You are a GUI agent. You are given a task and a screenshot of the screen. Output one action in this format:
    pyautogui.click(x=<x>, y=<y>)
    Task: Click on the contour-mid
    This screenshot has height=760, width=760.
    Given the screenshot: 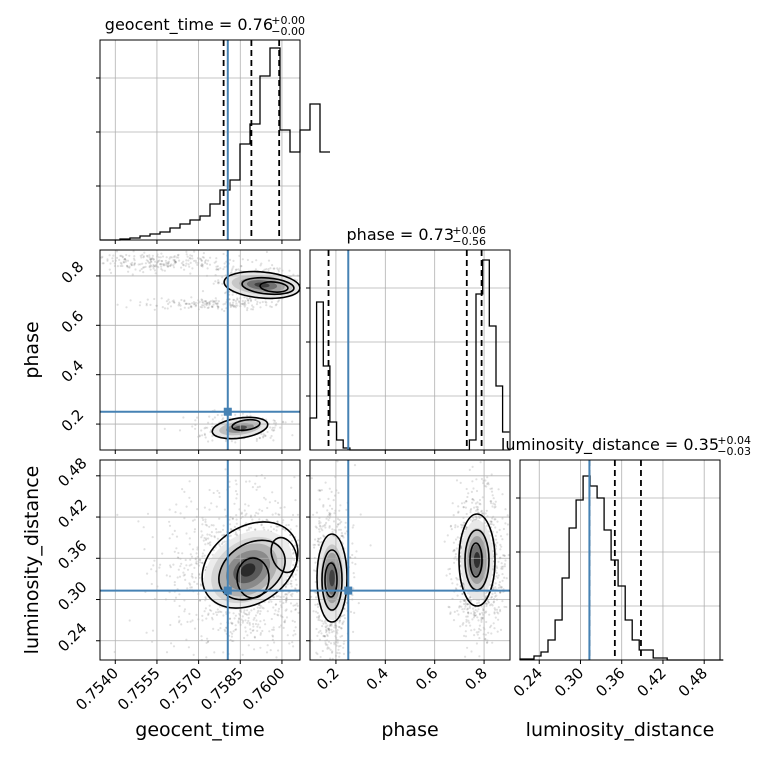 What is the action you would take?
    pyautogui.click(x=268, y=286)
    